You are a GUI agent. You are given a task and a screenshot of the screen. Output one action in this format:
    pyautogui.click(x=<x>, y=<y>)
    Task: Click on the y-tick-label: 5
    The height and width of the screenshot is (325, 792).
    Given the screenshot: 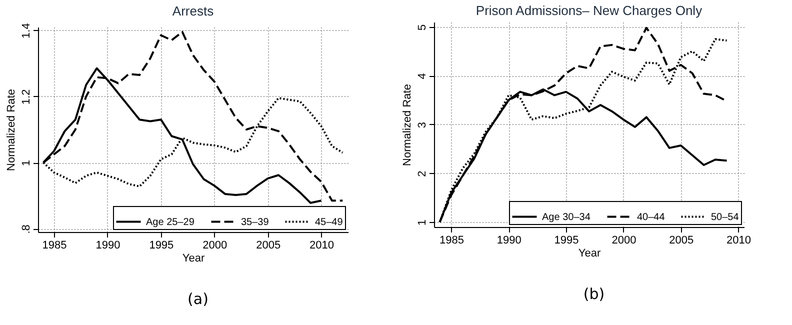 What is the action you would take?
    pyautogui.click(x=422, y=27)
    